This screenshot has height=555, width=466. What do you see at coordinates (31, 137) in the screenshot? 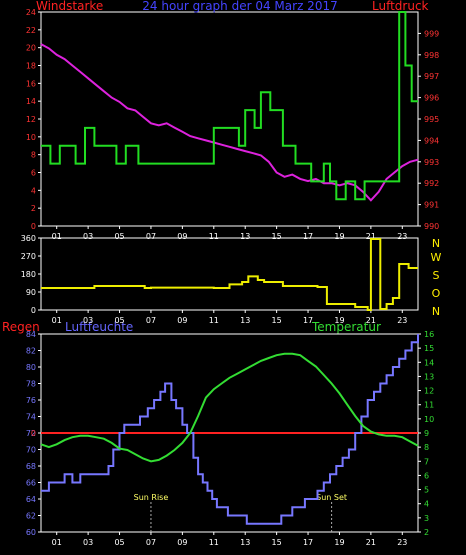
I see `wind-tick-label: 10` at bounding box center [31, 137].